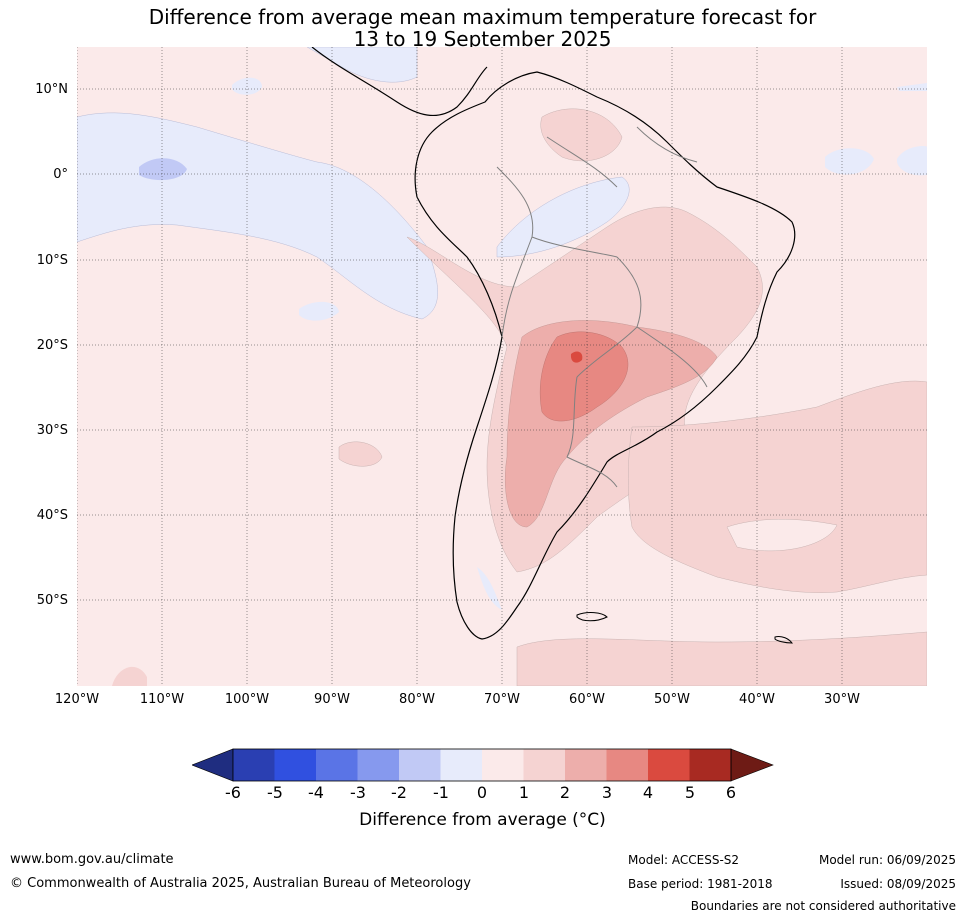 The image size is (965, 919). I want to click on lon-label-30w: 30°W, so click(842, 699).